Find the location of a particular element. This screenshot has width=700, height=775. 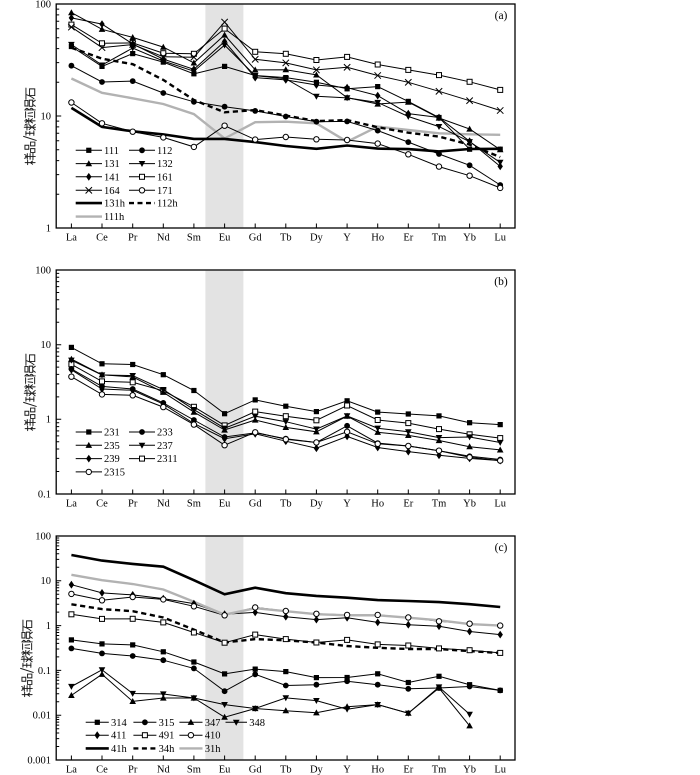

svg-text: 2315 is located at coordinates (114, 472).